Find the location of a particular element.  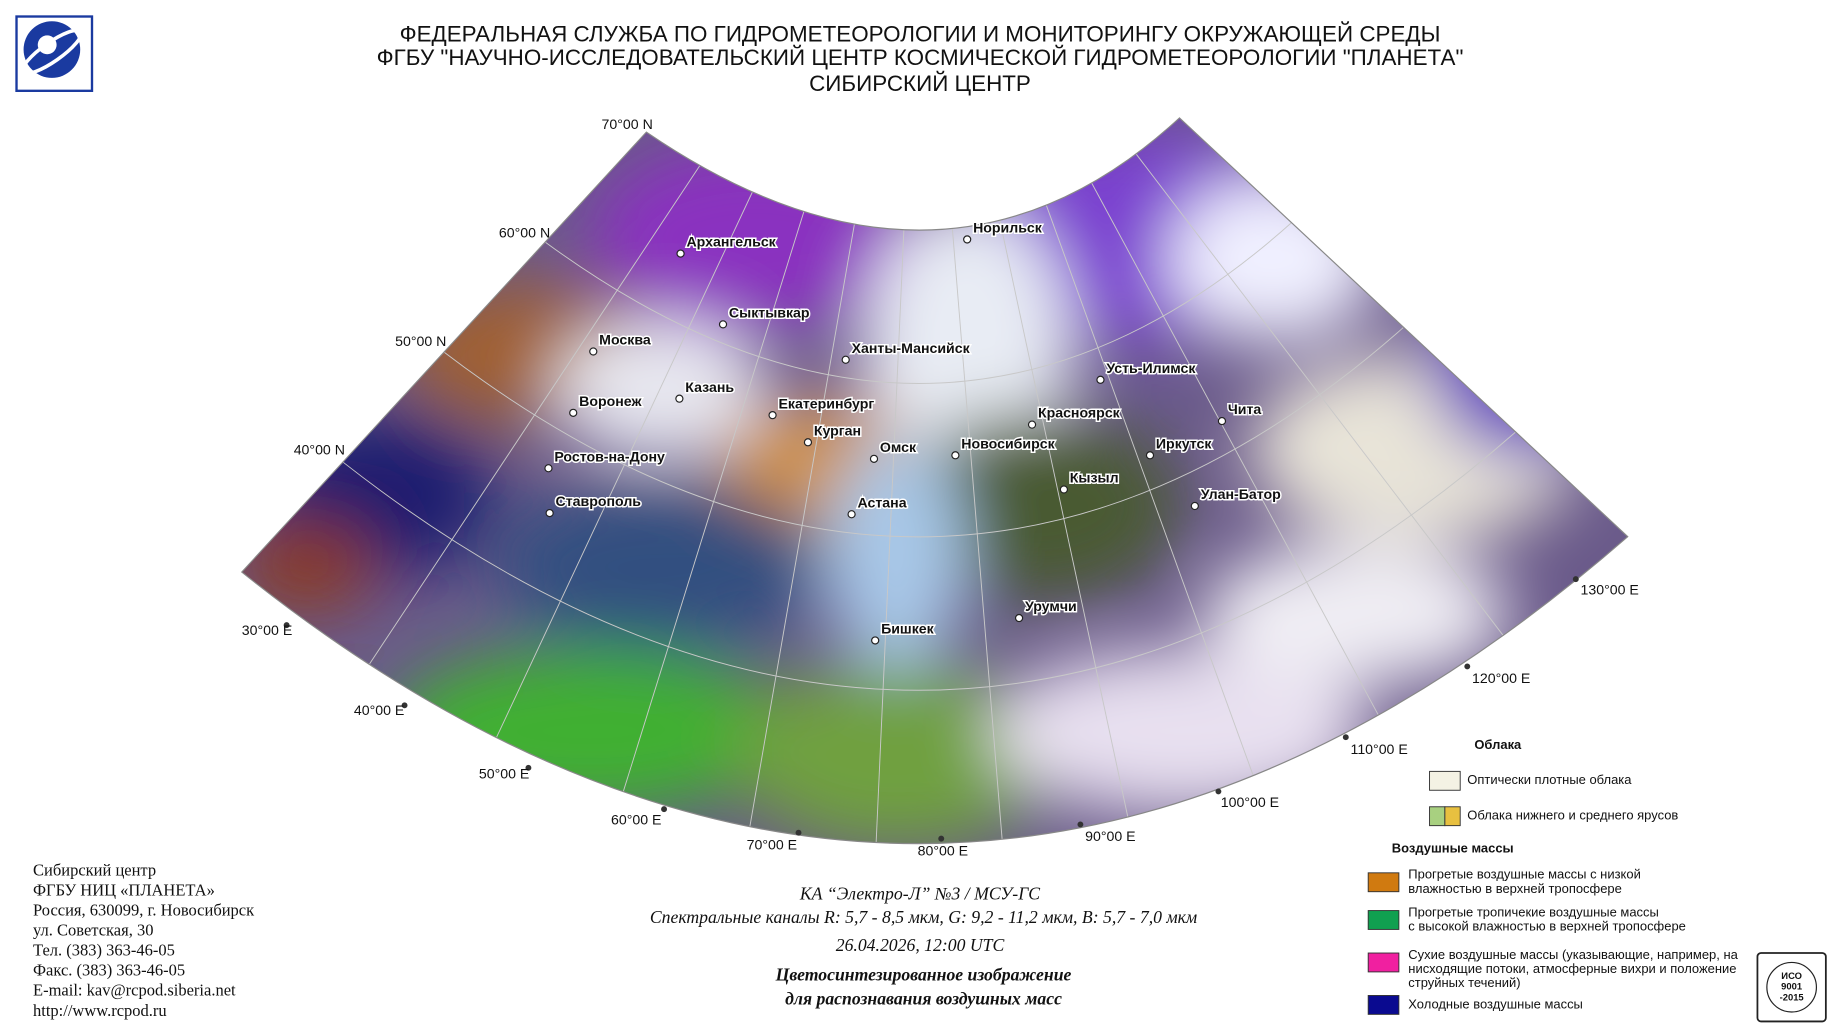

city-label: Урумчи is located at coordinates (1051, 606).